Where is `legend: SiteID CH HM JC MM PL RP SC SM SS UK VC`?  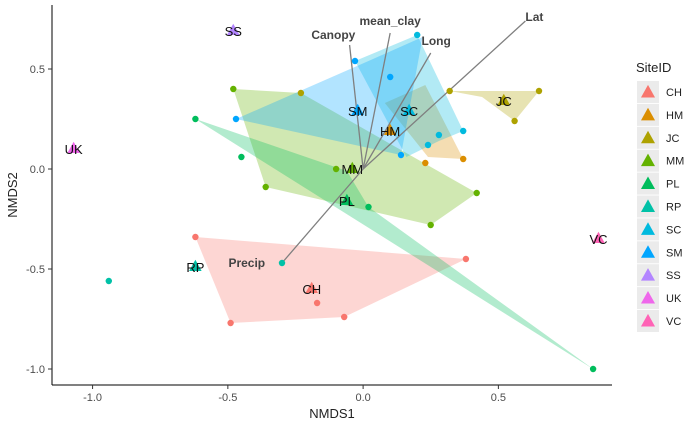 legend: SiteID CH HM JC MM PL RP SC SM SS UK VC is located at coordinates (660, 196).